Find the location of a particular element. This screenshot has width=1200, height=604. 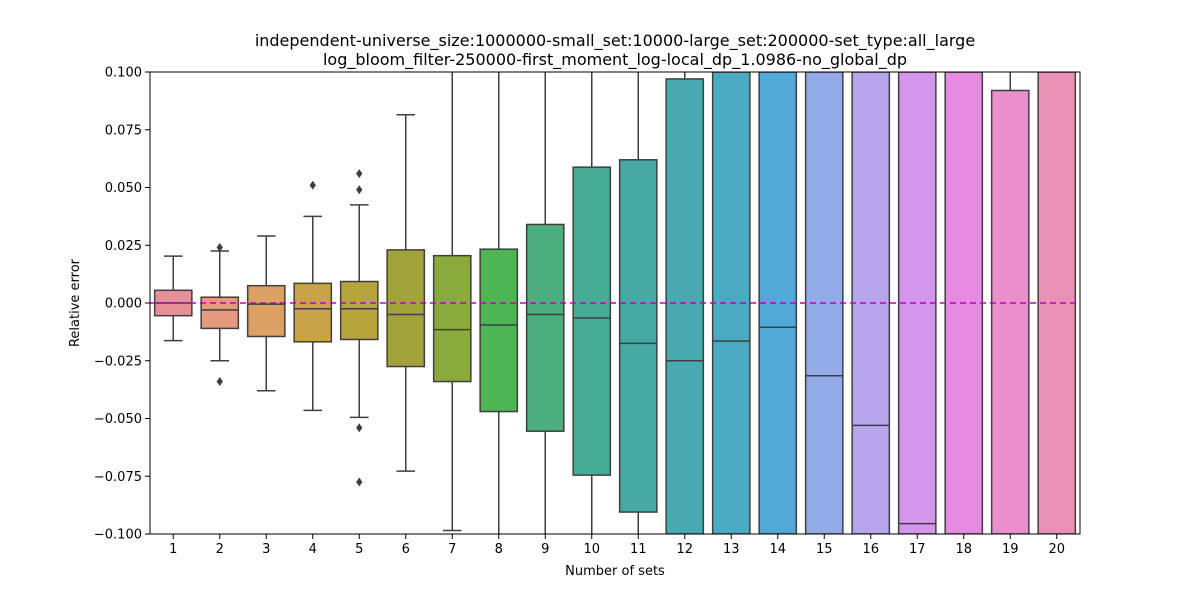

x-tick-label-13: 13 is located at coordinates (731, 549).